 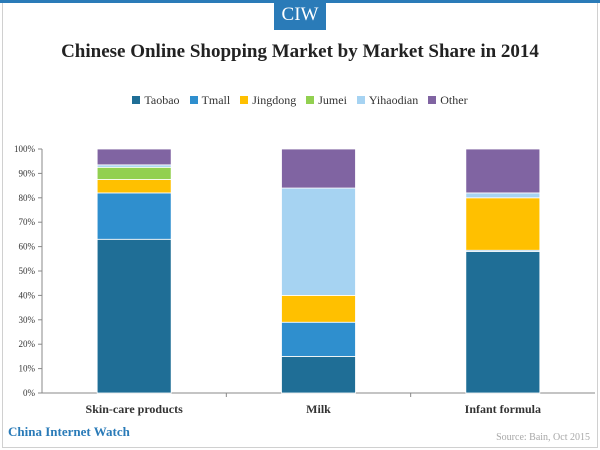 What do you see at coordinates (27, 271) in the screenshot?
I see `y-tick-label: 50%` at bounding box center [27, 271].